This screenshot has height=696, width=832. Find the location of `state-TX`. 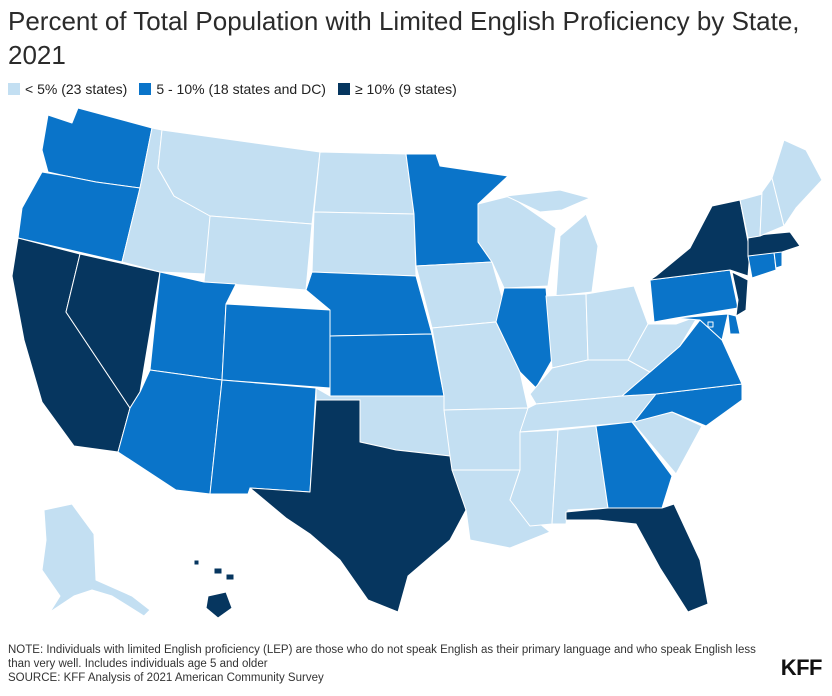

state-TX is located at coordinates (358, 506).